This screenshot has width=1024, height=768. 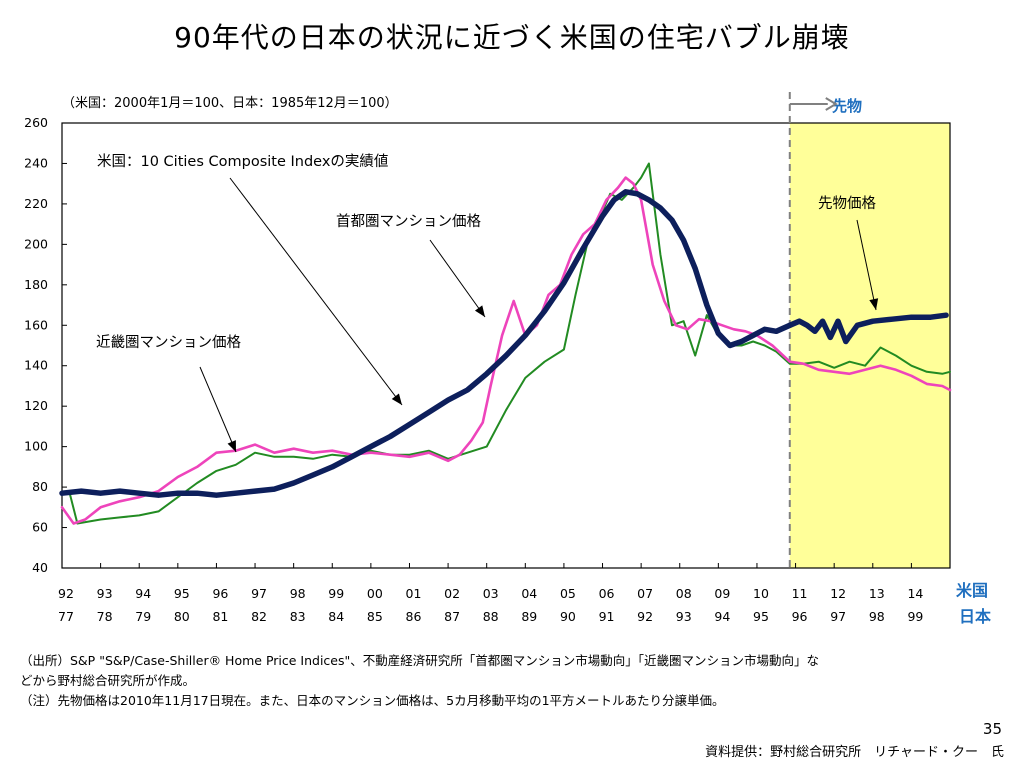 What do you see at coordinates (992, 729) in the screenshot?
I see `page-number: 35` at bounding box center [992, 729].